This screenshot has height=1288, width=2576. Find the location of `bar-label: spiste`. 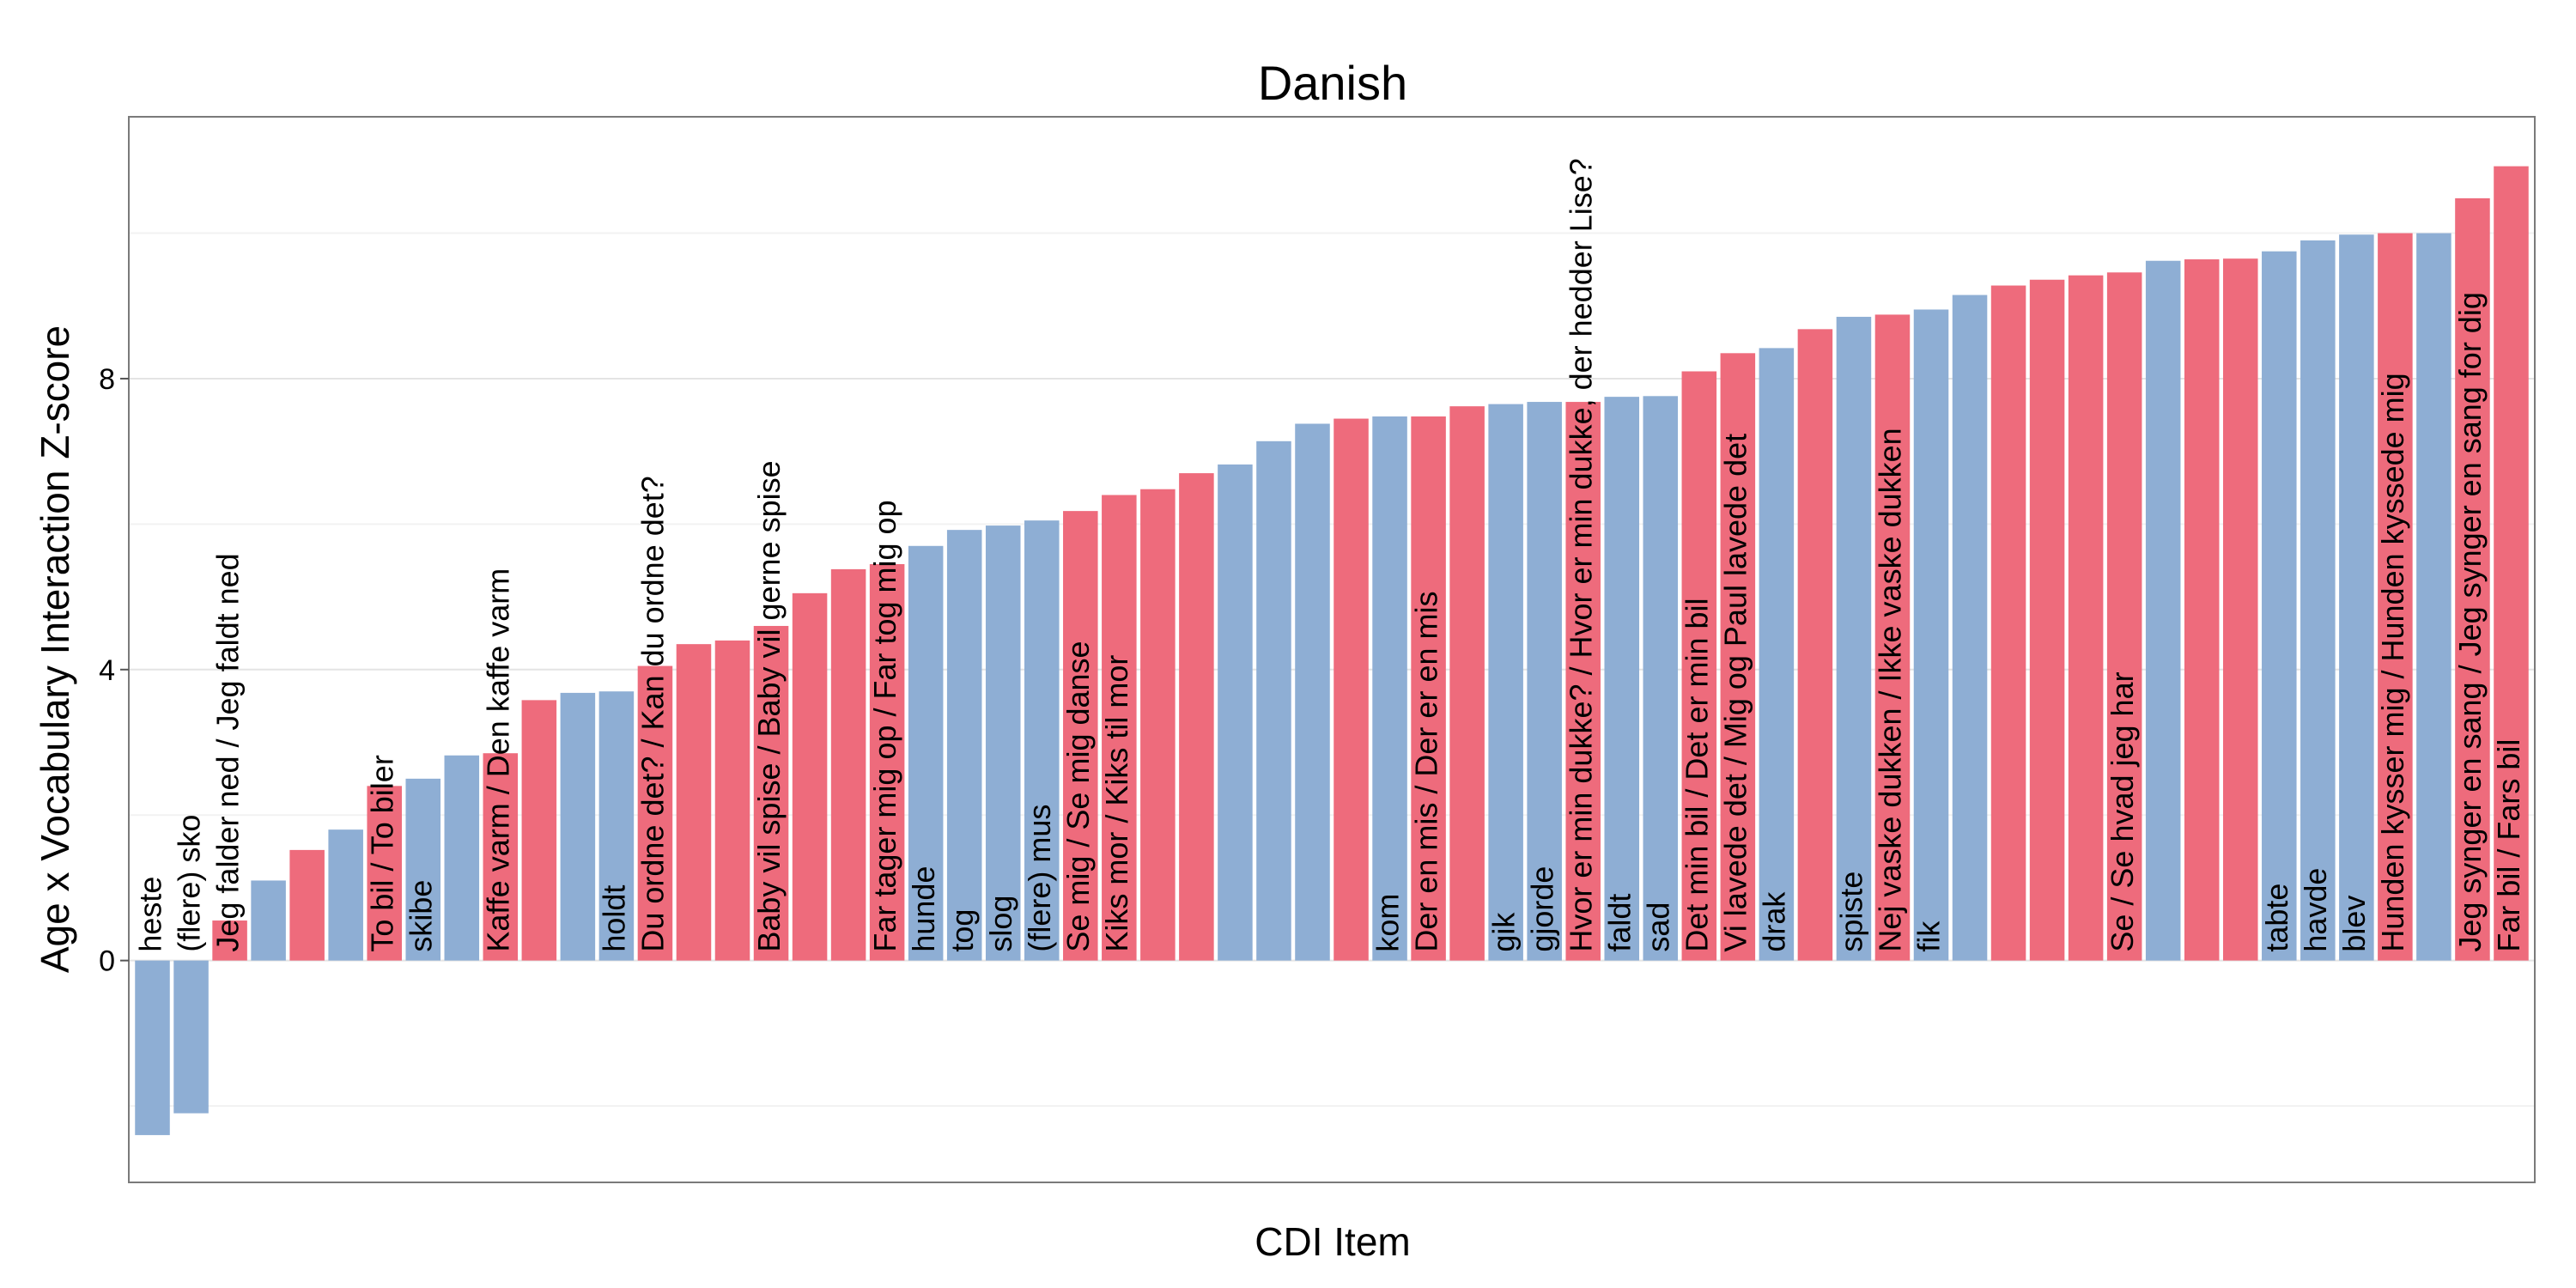

bar-label: spiste is located at coordinates (1851, 912).